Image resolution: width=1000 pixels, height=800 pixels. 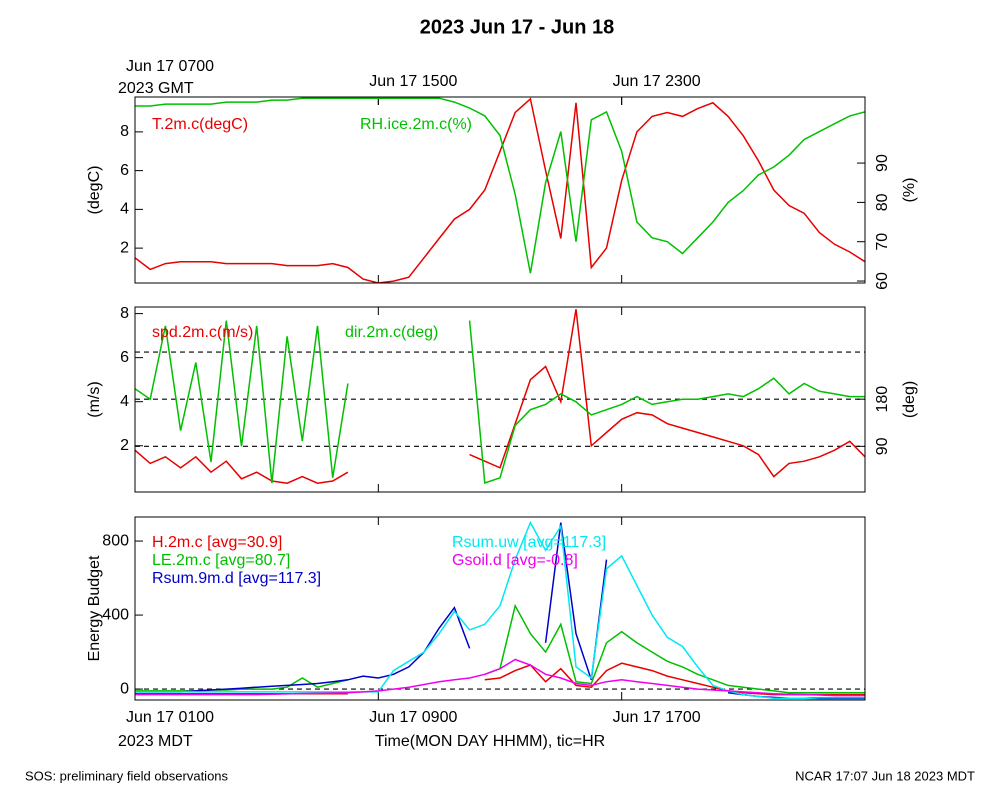 What do you see at coordinates (882, 202) in the screenshot?
I see `y2-tick-label: 80` at bounding box center [882, 202].